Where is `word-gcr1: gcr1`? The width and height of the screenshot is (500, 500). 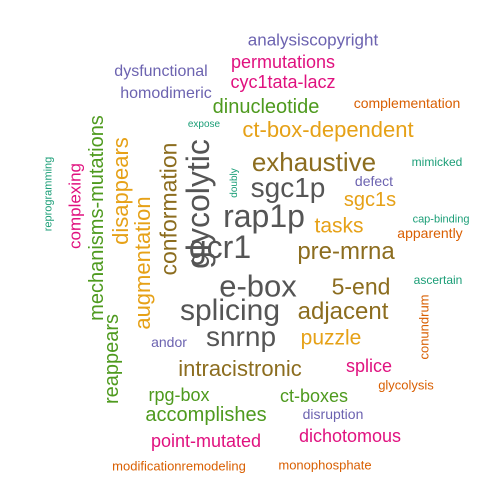 word-gcr1: gcr1 is located at coordinates (220, 247).